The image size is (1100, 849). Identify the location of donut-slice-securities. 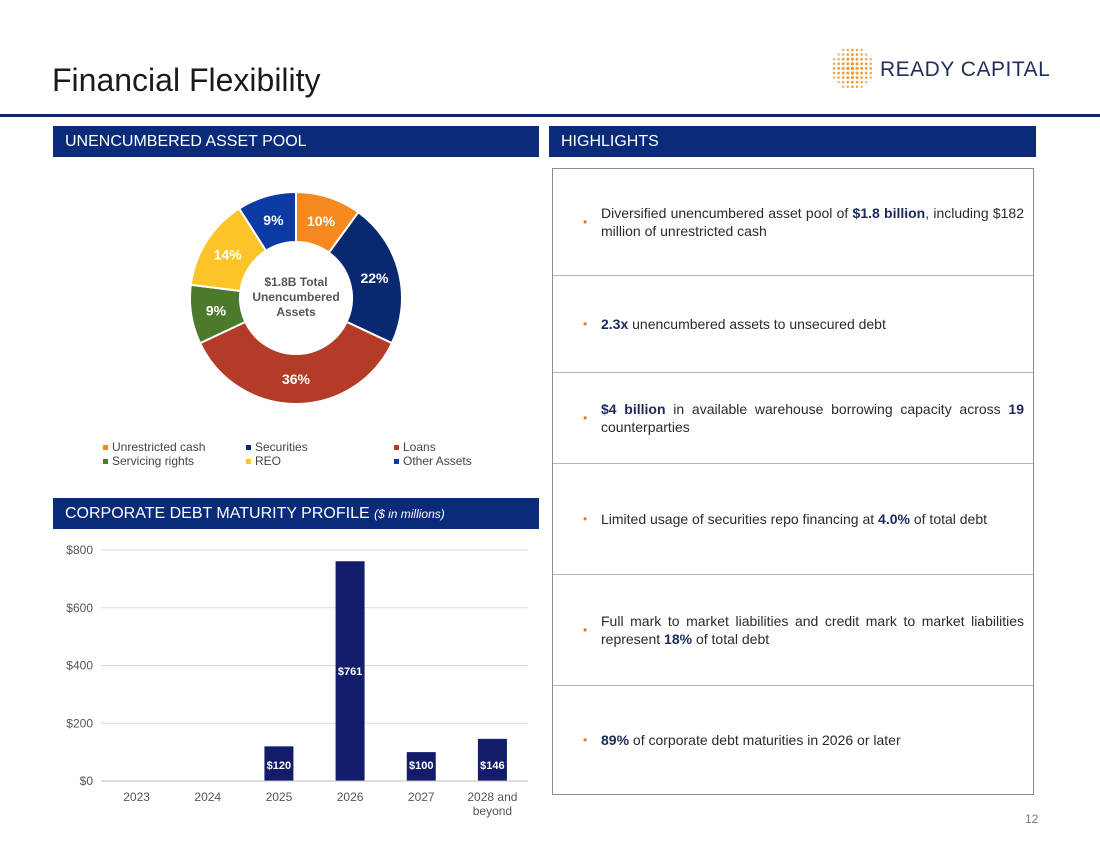
(365, 277).